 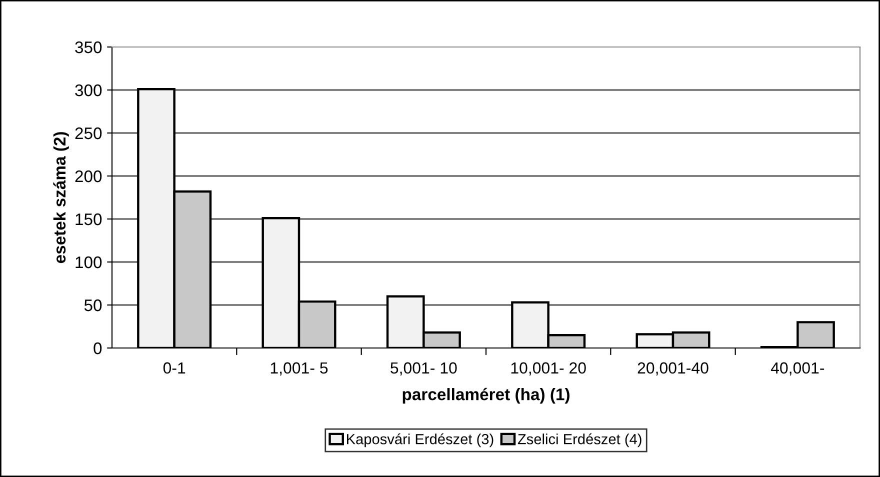 What do you see at coordinates (88, 176) in the screenshot?
I see `y-tick-label: 200` at bounding box center [88, 176].